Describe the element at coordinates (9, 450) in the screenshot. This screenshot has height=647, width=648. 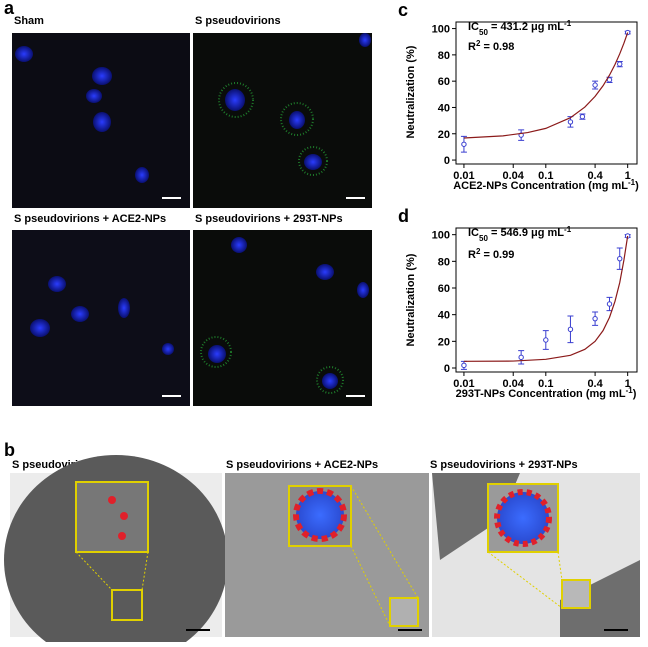
I see `panel-letter: b` at that location.